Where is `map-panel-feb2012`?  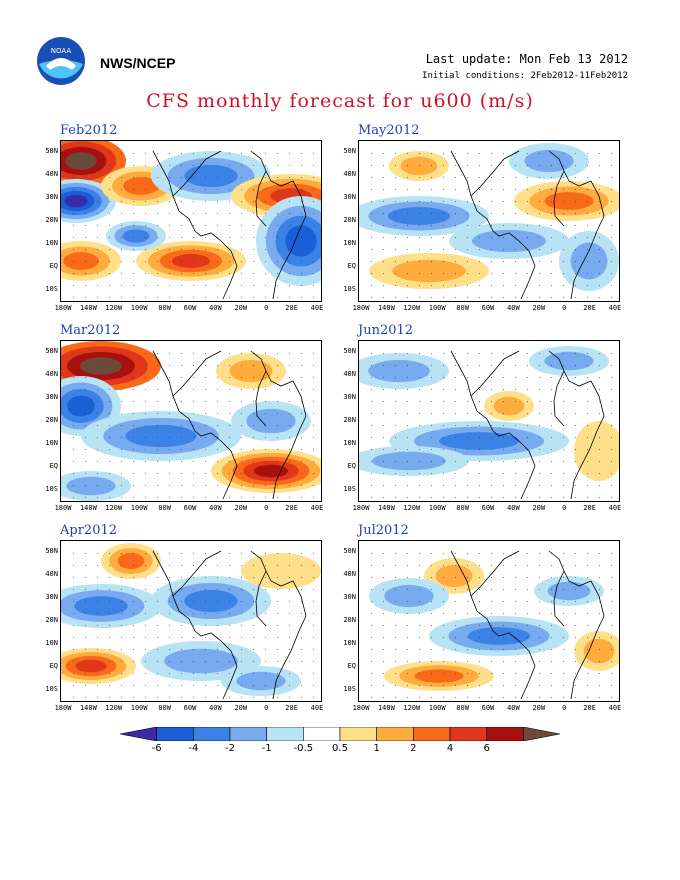 map-panel-feb2012 is located at coordinates (191, 221).